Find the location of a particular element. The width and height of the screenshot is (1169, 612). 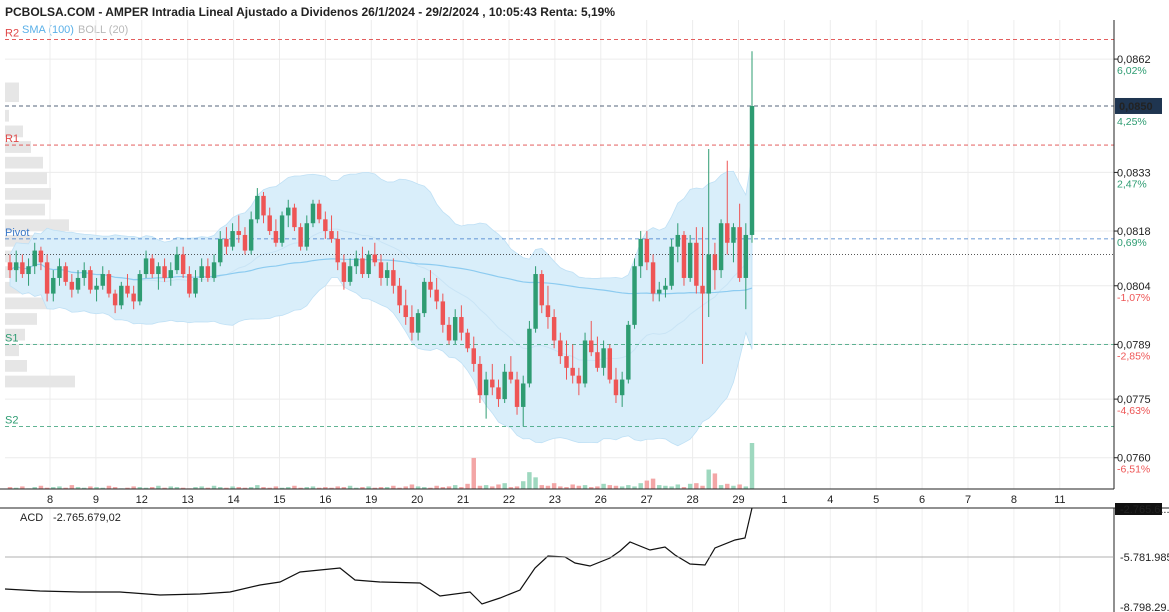

volume-bars is located at coordinates (381, 466).